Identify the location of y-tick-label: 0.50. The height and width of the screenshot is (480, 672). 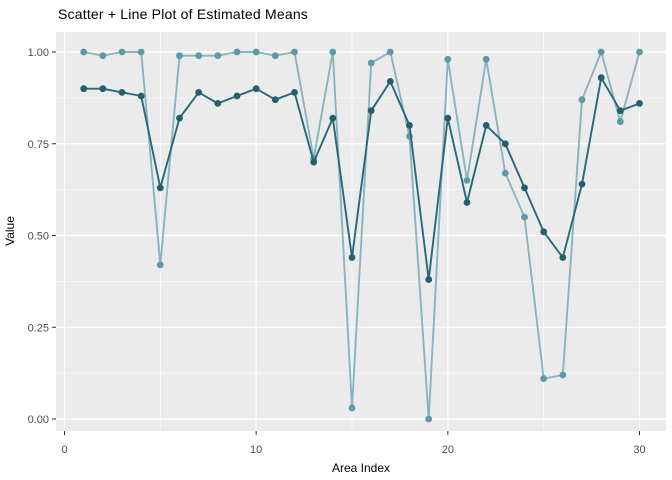
(38, 237).